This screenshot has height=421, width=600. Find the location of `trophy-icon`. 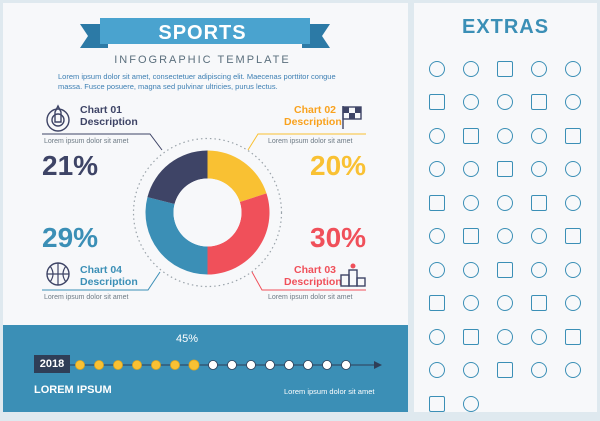

trophy-icon is located at coordinates (539, 337).